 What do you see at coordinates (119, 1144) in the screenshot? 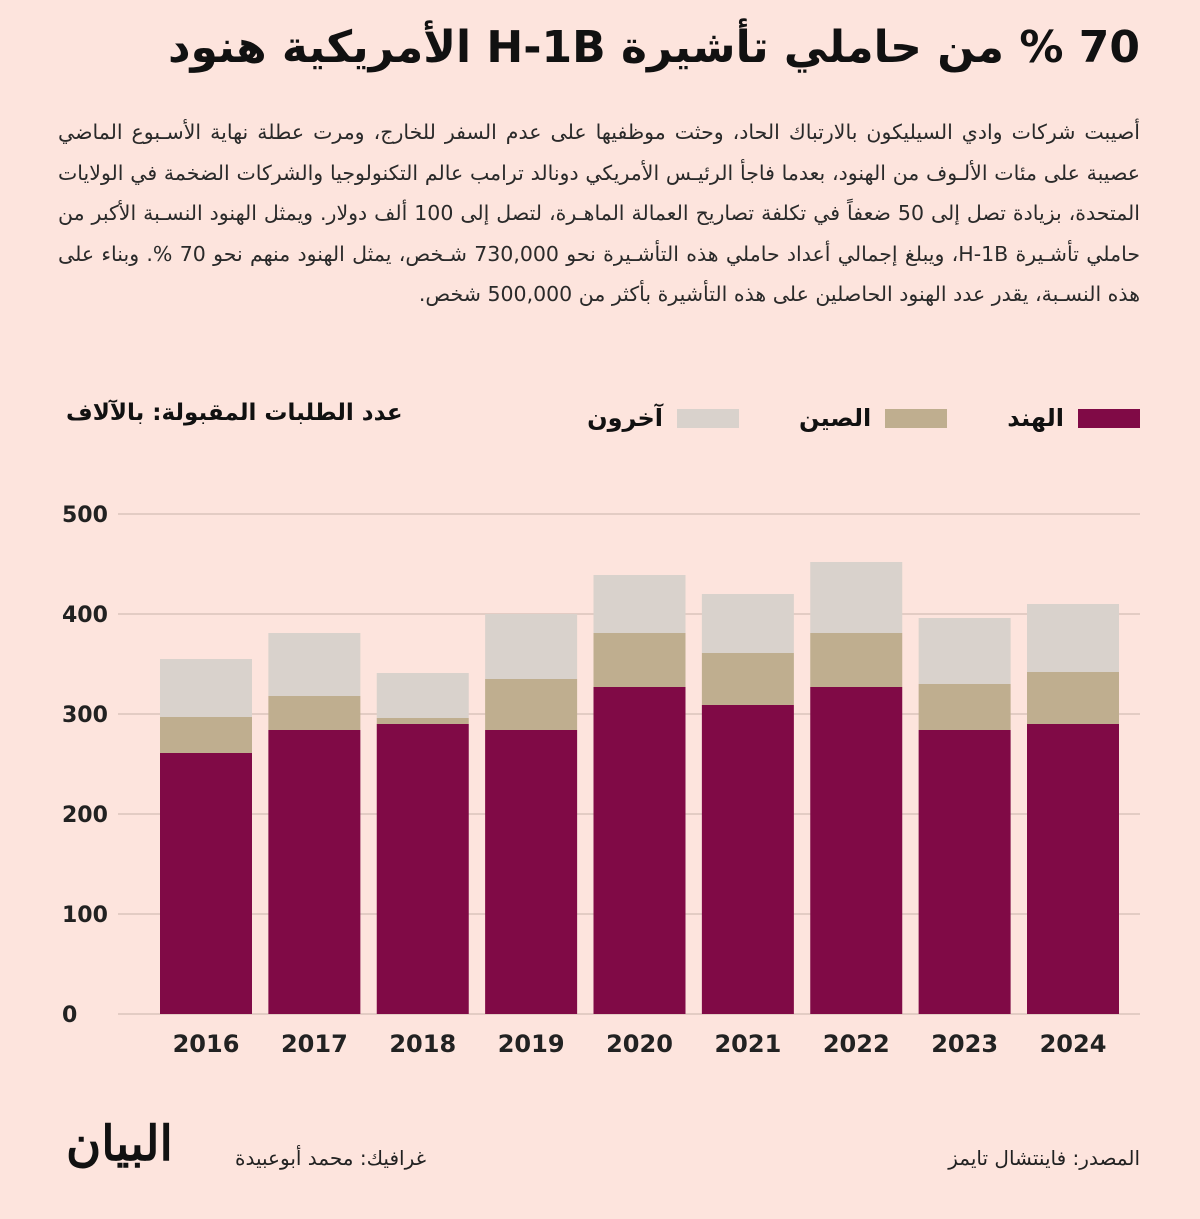
I see `albayan-logo: البيان` at bounding box center [119, 1144].